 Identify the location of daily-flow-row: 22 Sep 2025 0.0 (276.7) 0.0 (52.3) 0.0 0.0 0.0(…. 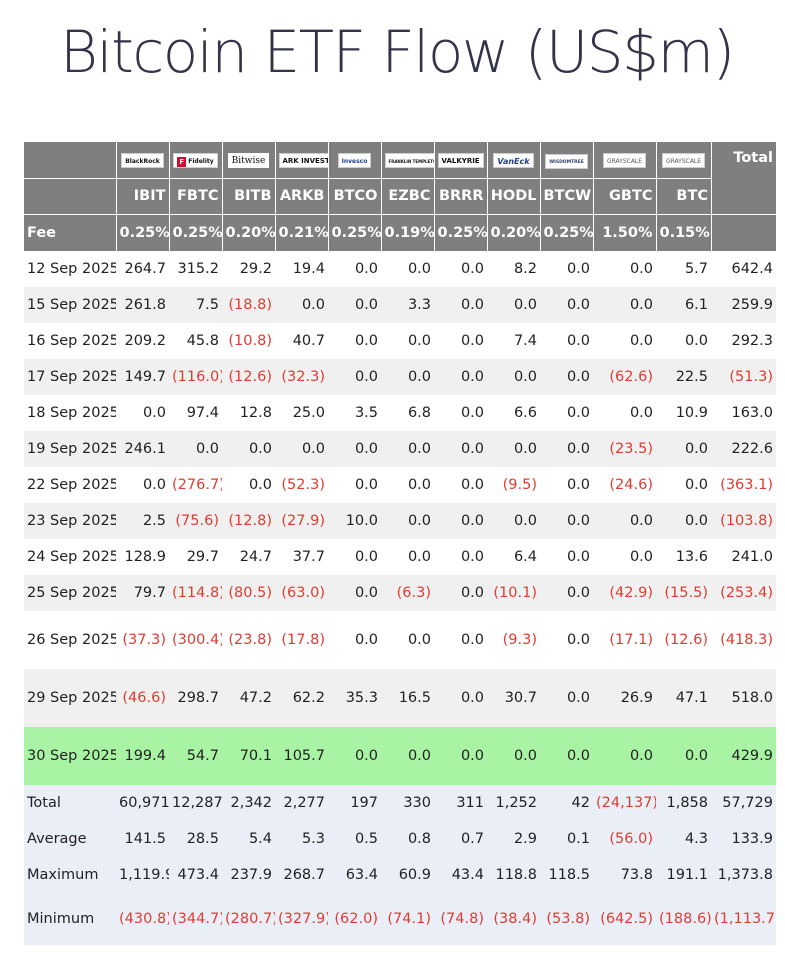
(400, 485).